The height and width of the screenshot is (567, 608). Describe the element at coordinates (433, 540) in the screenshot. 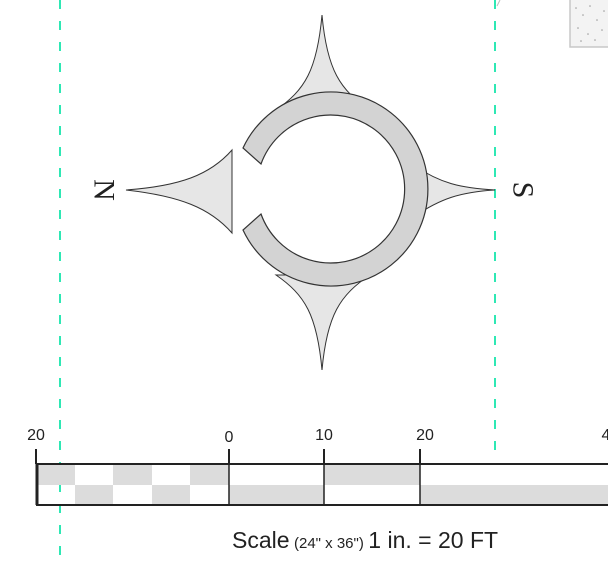

I see `scale-caption-ratio: 1 in. = 20 FT` at that location.